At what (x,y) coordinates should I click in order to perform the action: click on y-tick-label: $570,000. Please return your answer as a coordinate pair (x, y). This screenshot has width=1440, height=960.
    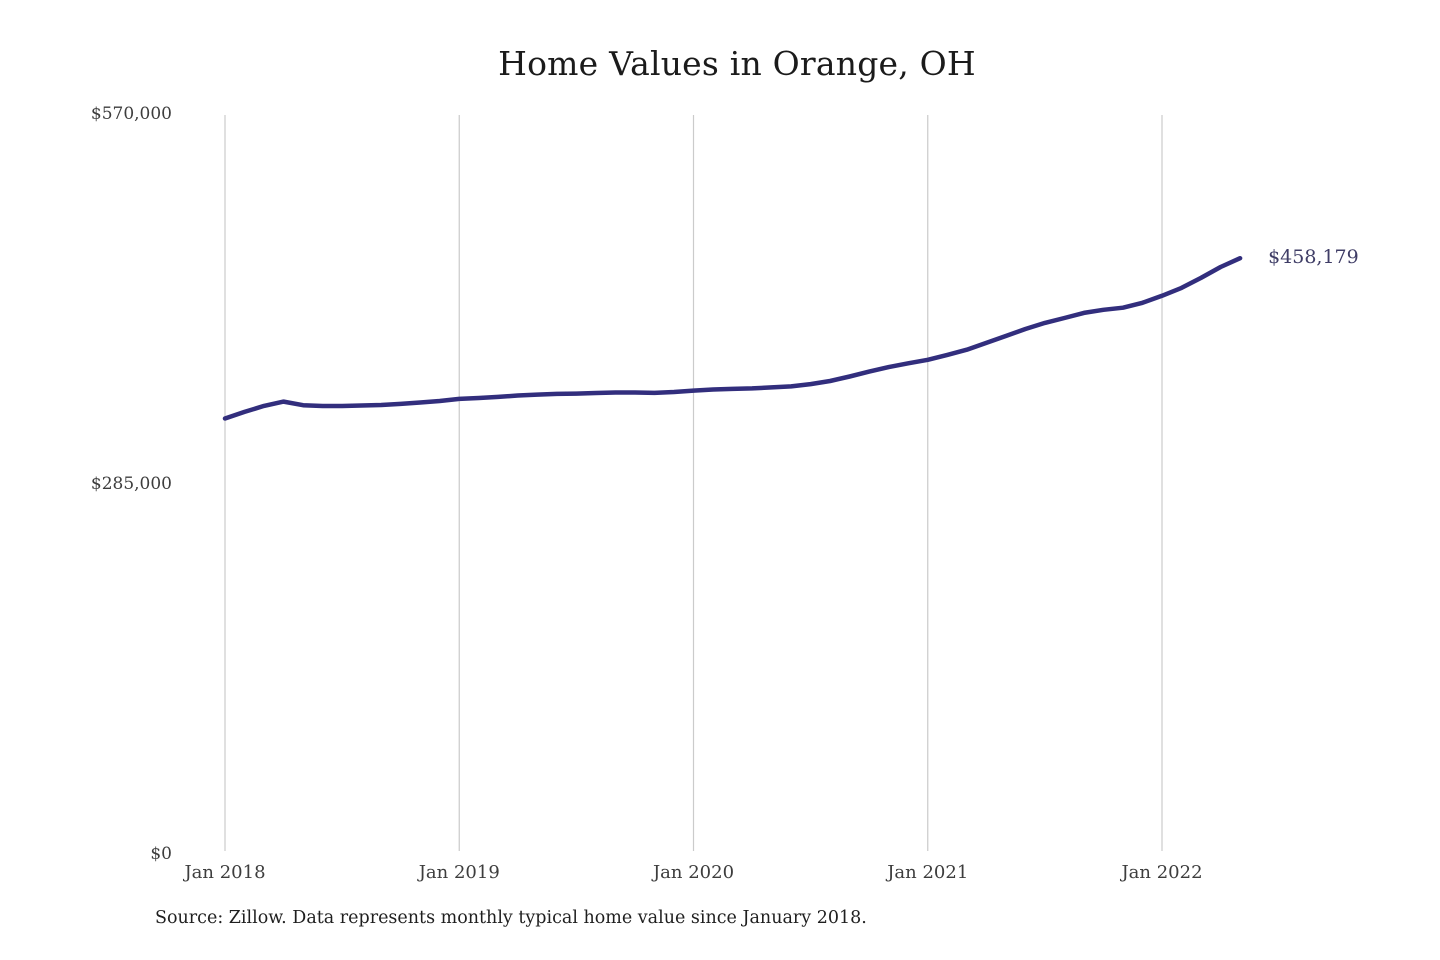
    Looking at the image, I should click on (131, 114).